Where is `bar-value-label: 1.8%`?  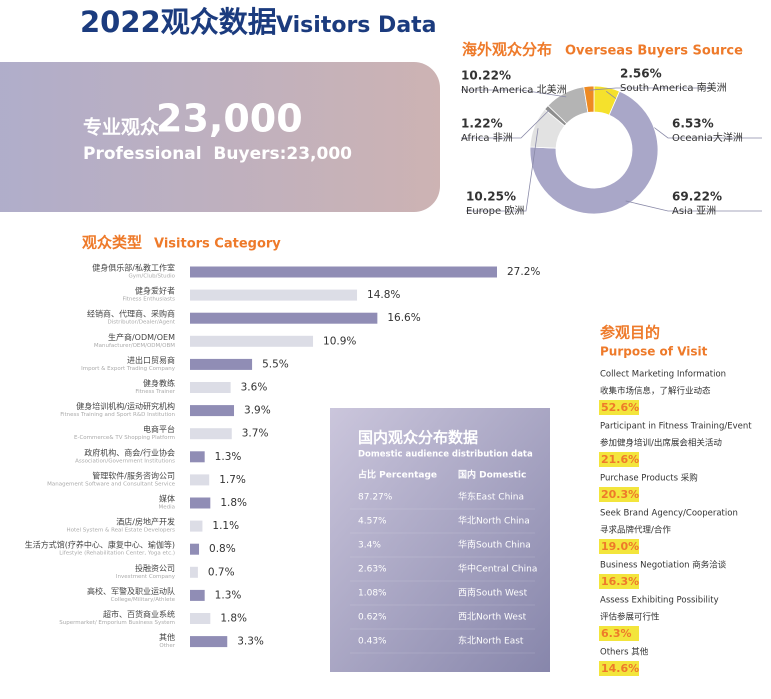
bar-value-label: 1.8% is located at coordinates (233, 619).